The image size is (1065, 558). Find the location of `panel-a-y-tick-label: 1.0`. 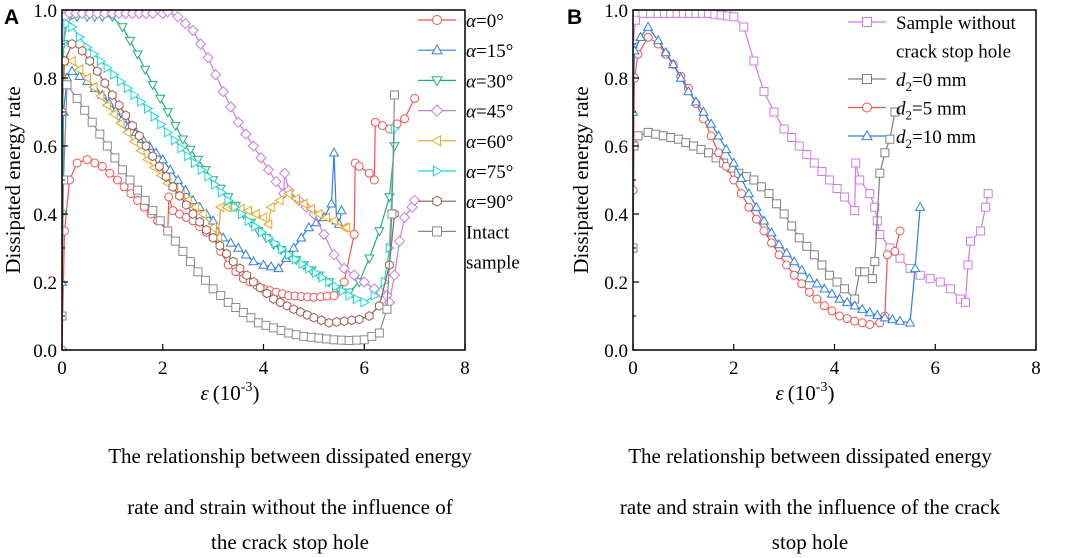

panel-a-y-tick-label: 1.0 is located at coordinates (45, 11).